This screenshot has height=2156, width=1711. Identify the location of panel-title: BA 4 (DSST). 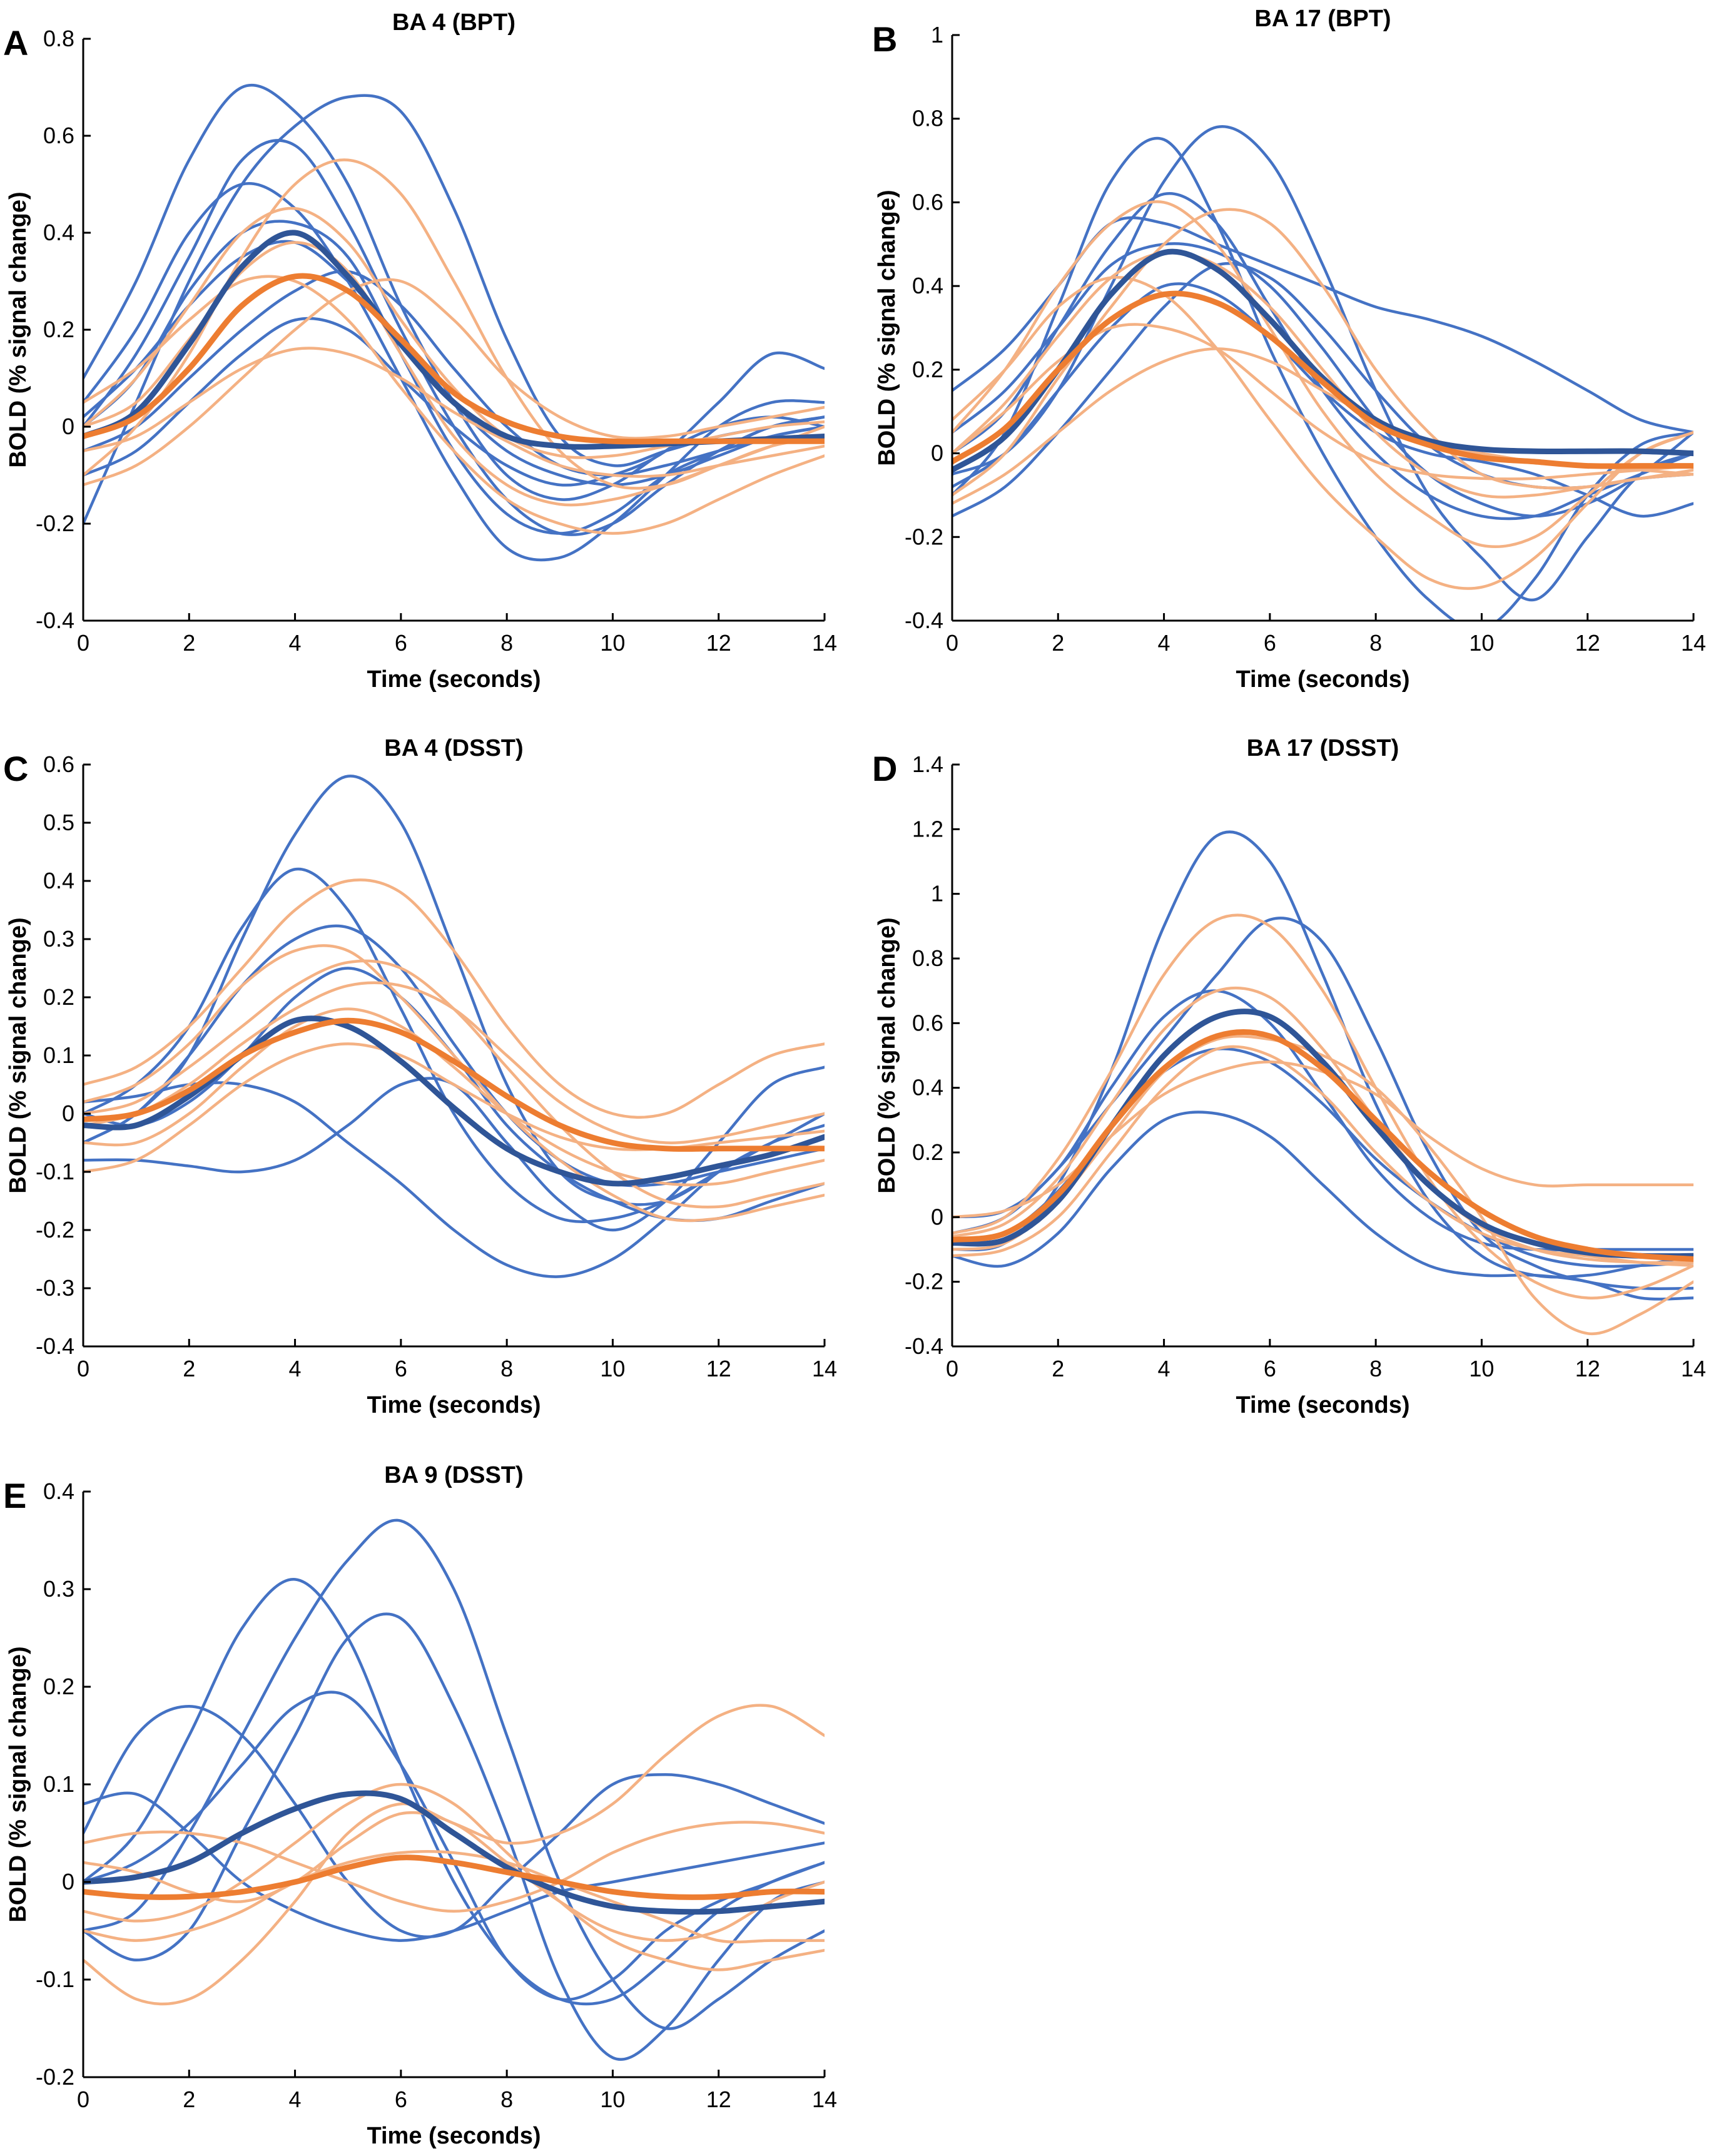
(453, 748).